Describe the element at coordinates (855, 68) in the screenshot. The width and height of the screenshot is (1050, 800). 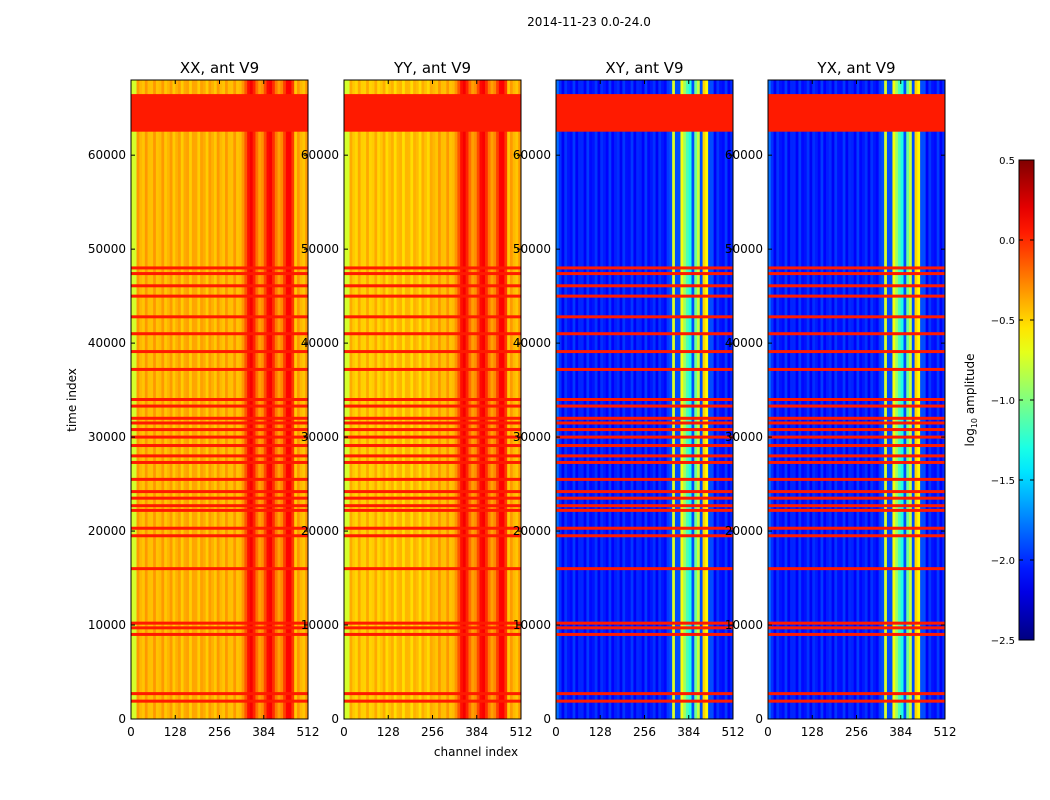
I see `panel-title: YX, ant V9` at that location.